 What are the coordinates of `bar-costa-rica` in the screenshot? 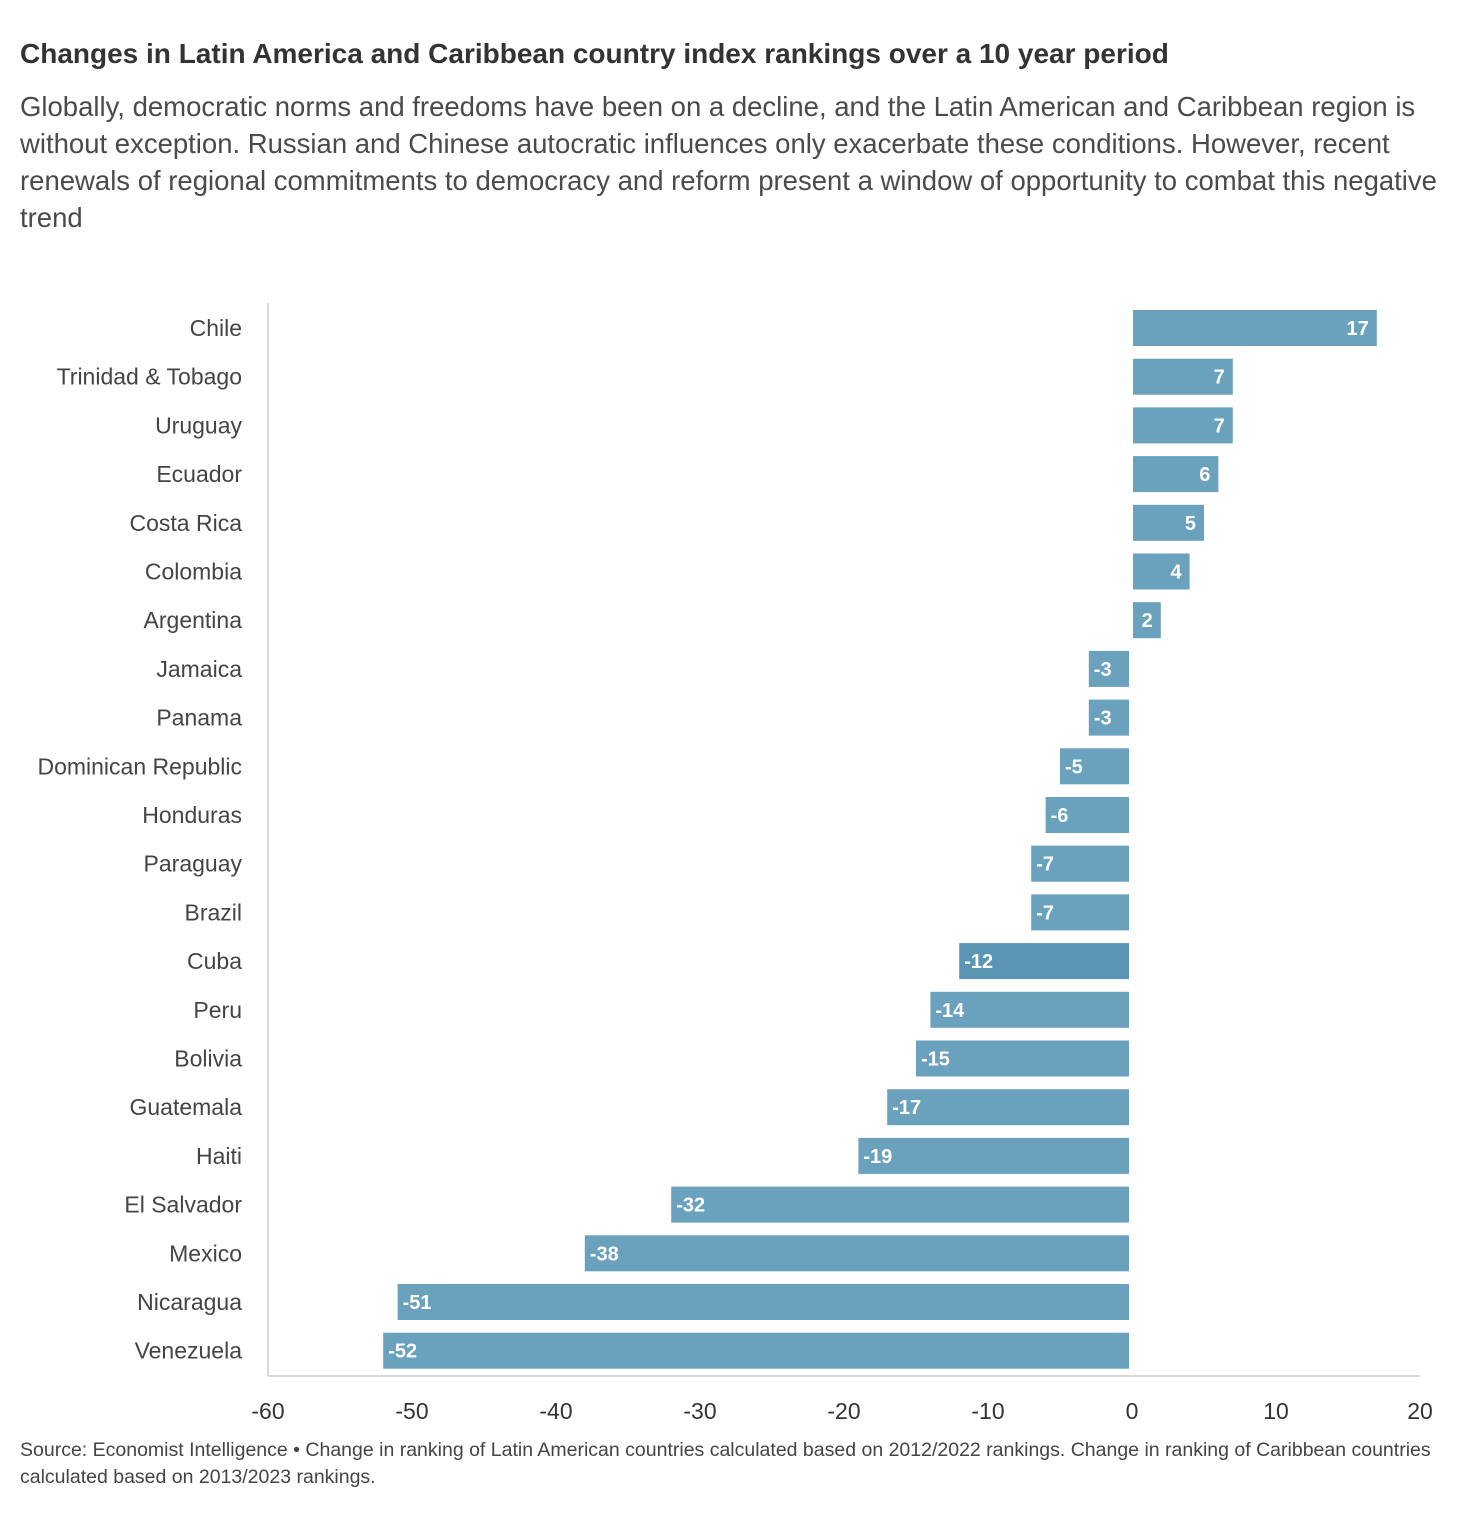 It's located at (1168, 522).